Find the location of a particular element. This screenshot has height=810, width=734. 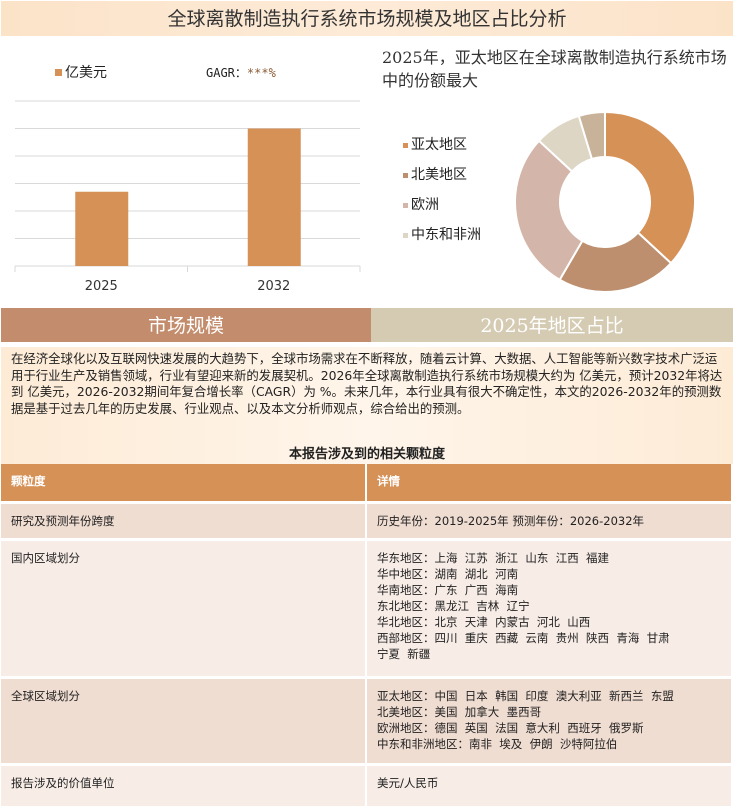

legend-label: 亿美元 is located at coordinates (86, 73).